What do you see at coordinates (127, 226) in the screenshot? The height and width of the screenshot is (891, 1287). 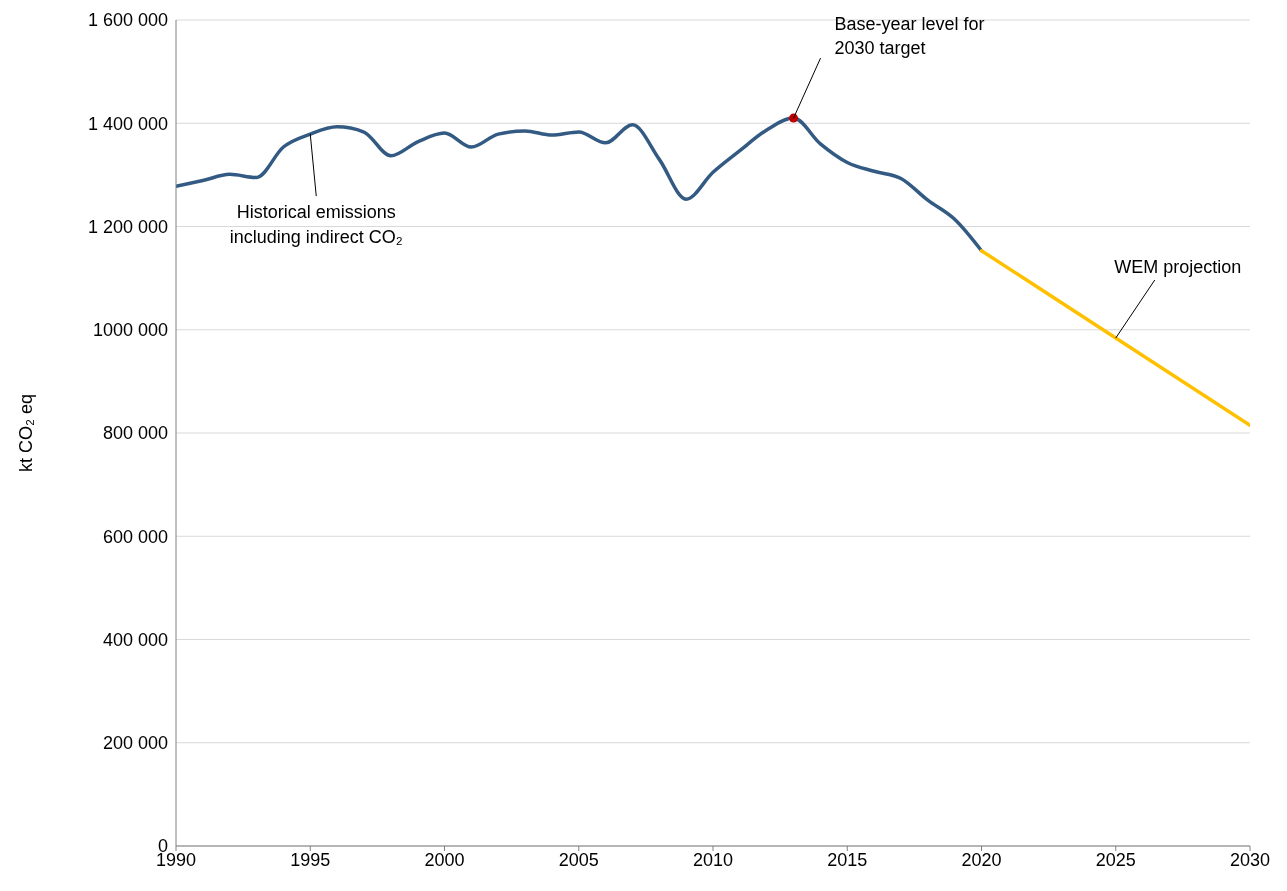 I see `y-tick-label: 1 200 000` at bounding box center [127, 226].